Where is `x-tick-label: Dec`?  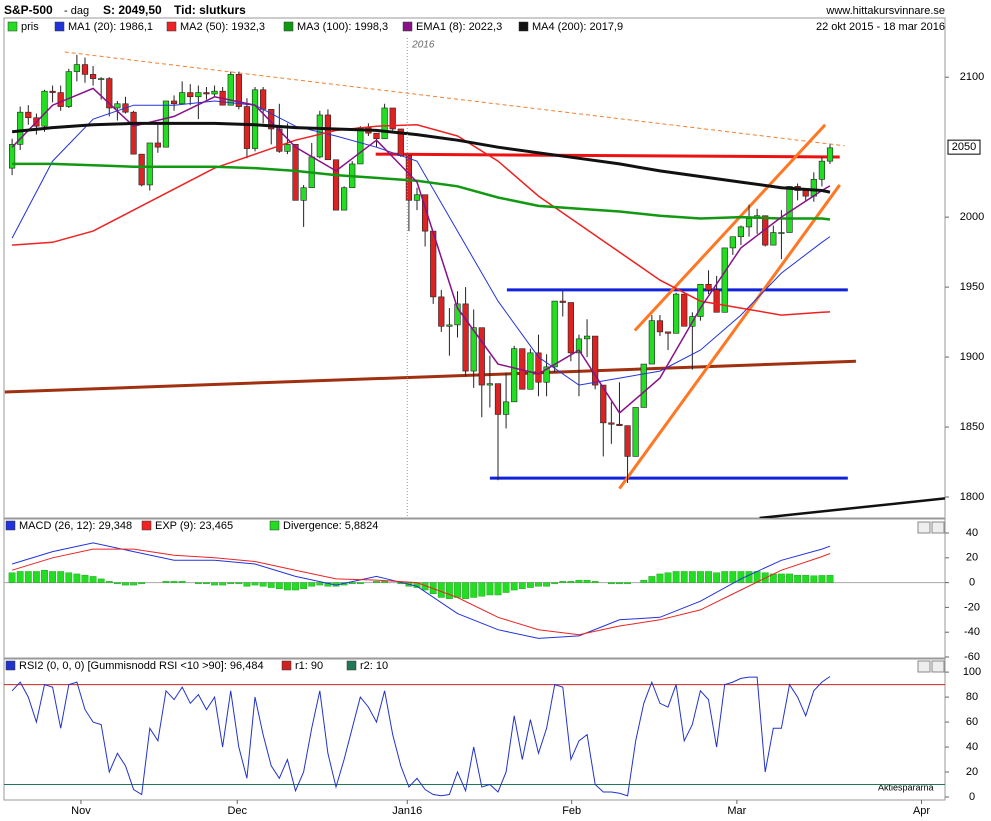
x-tick-label: Dec is located at coordinates (237, 811).